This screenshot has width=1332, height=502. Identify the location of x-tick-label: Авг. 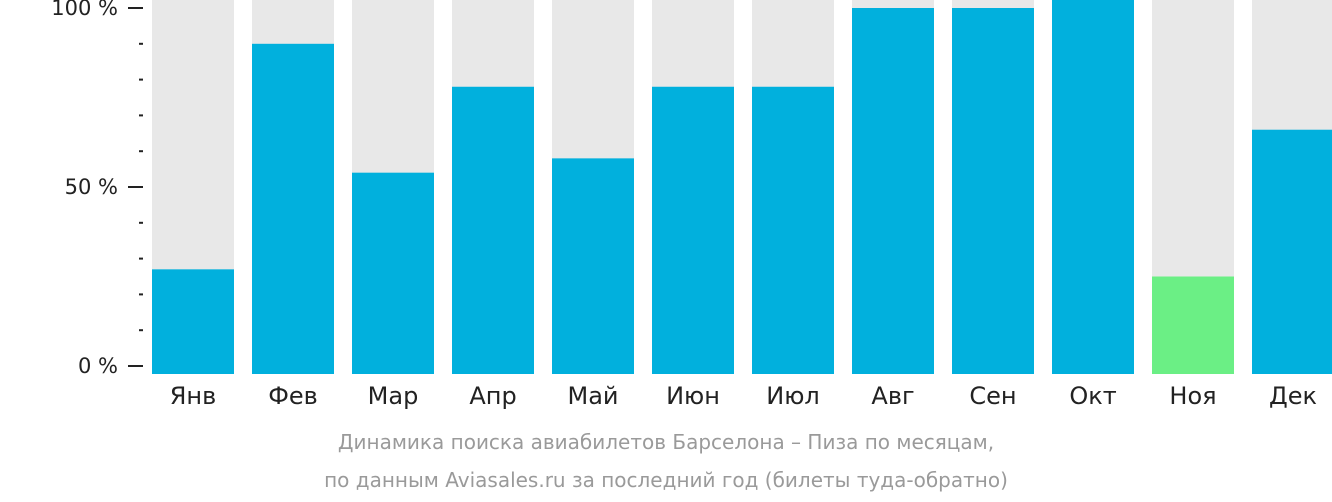
(892, 396).